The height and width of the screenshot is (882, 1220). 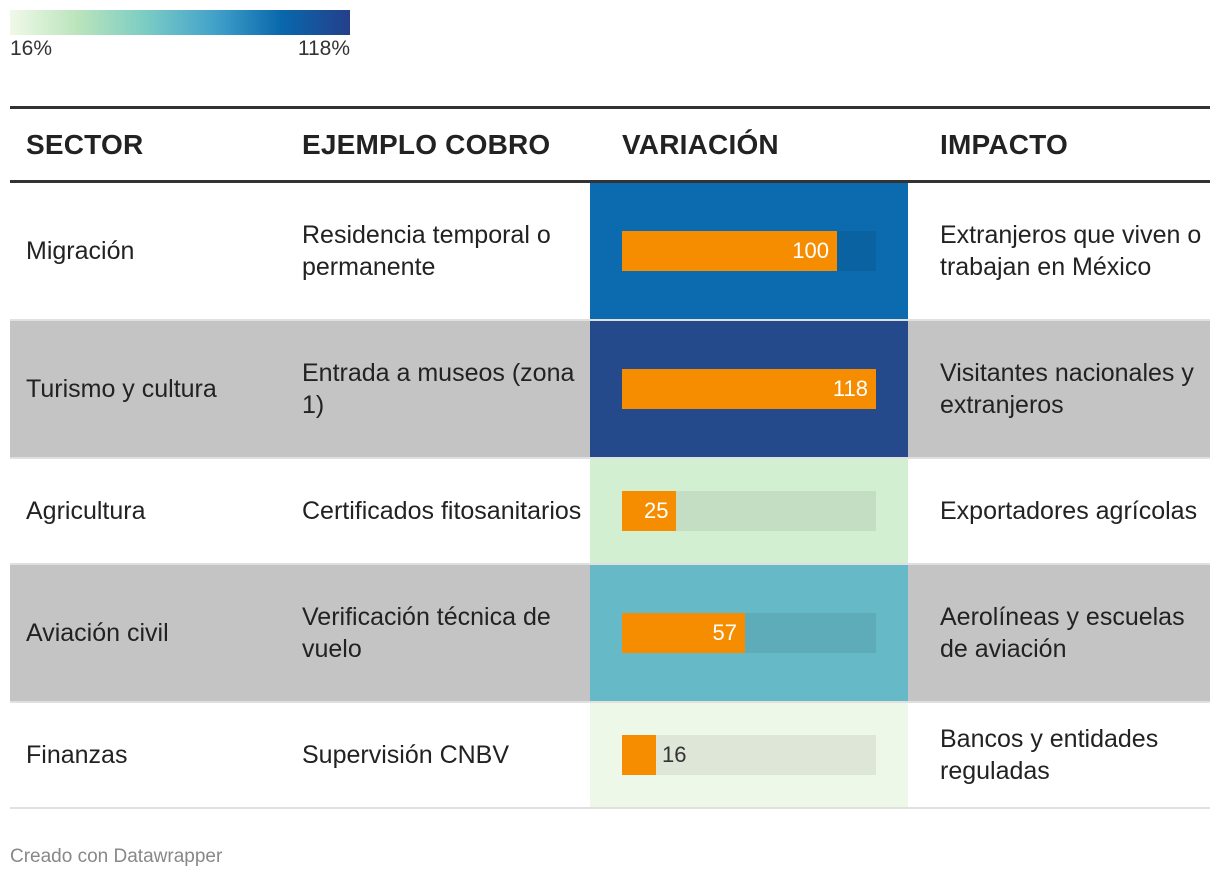 I want to click on cell-impacto: Bancos y entidades reguladas, so click(x=1049, y=755).